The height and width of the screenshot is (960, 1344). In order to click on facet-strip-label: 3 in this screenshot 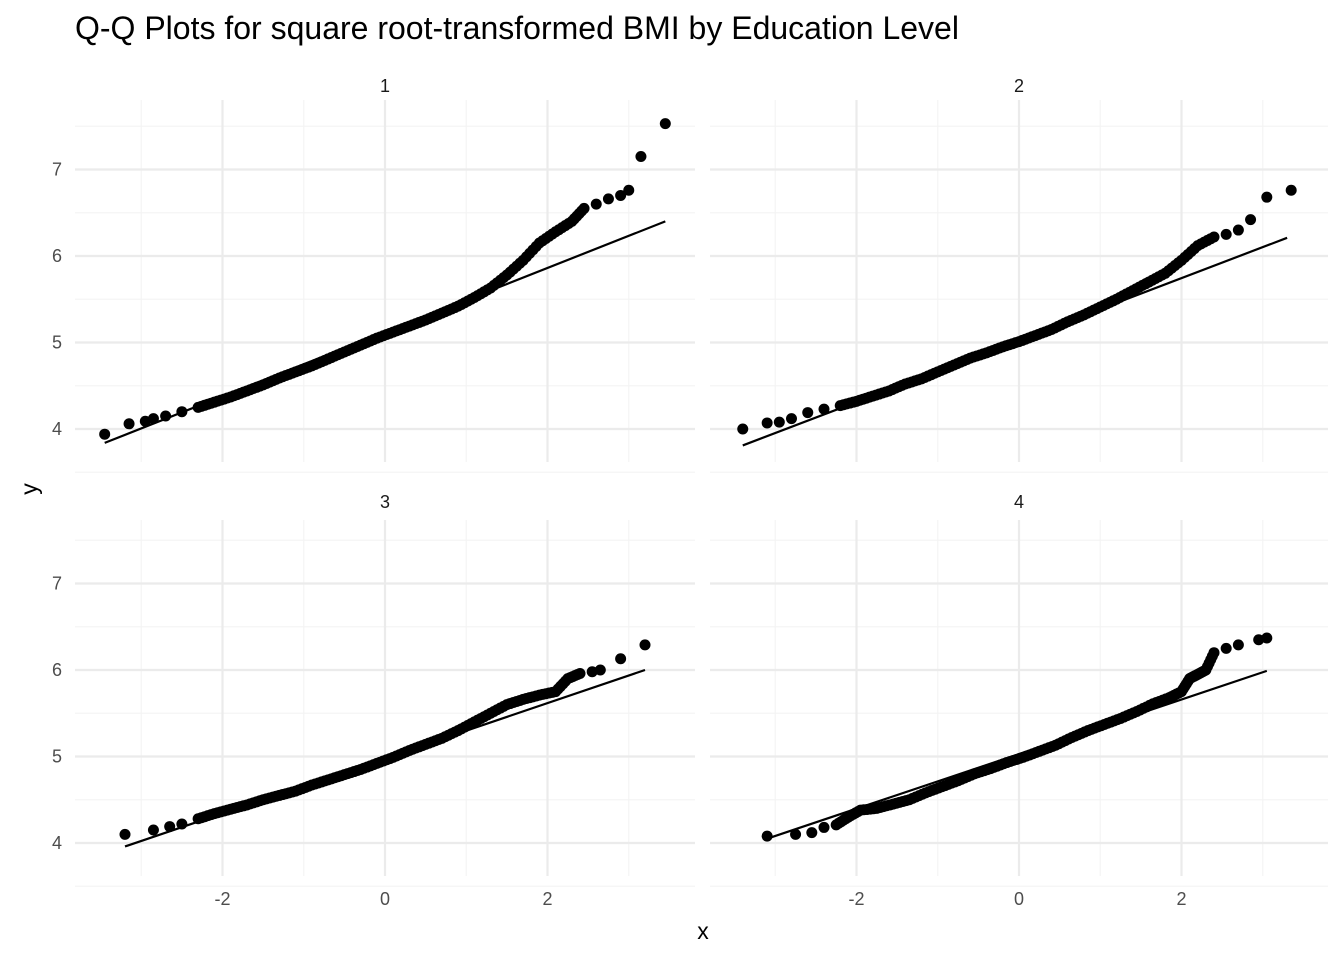, I will do `click(385, 502)`.